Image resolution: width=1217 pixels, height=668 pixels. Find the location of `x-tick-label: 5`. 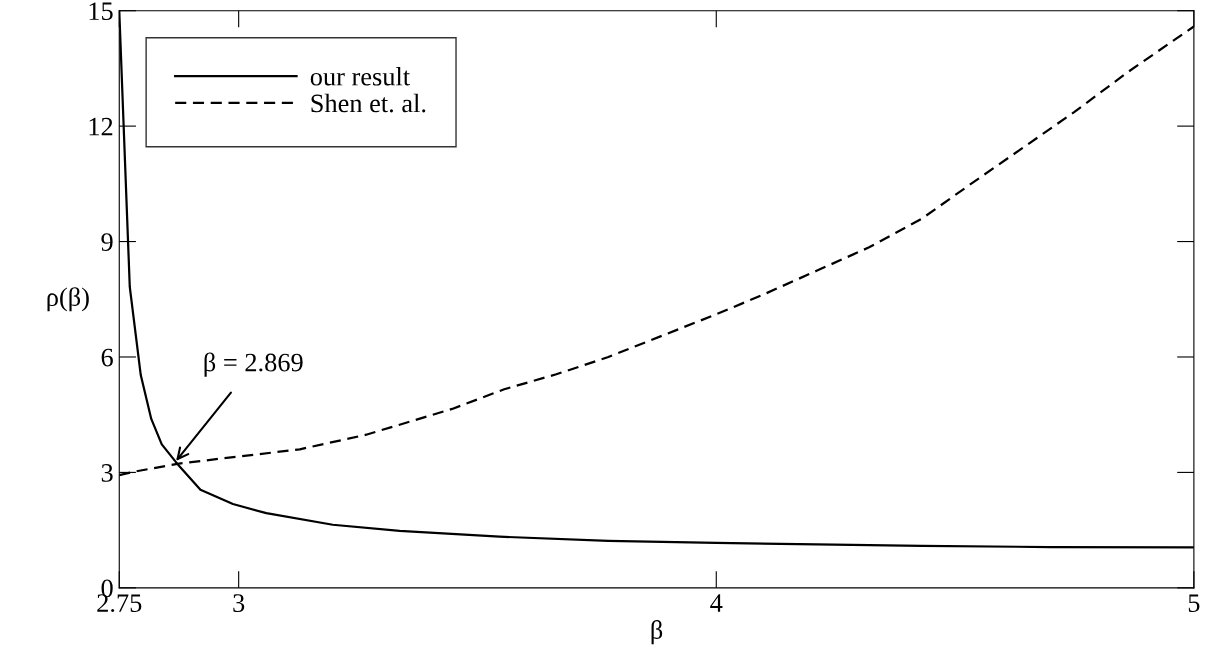

x-tick-label: 5 is located at coordinates (1194, 603).